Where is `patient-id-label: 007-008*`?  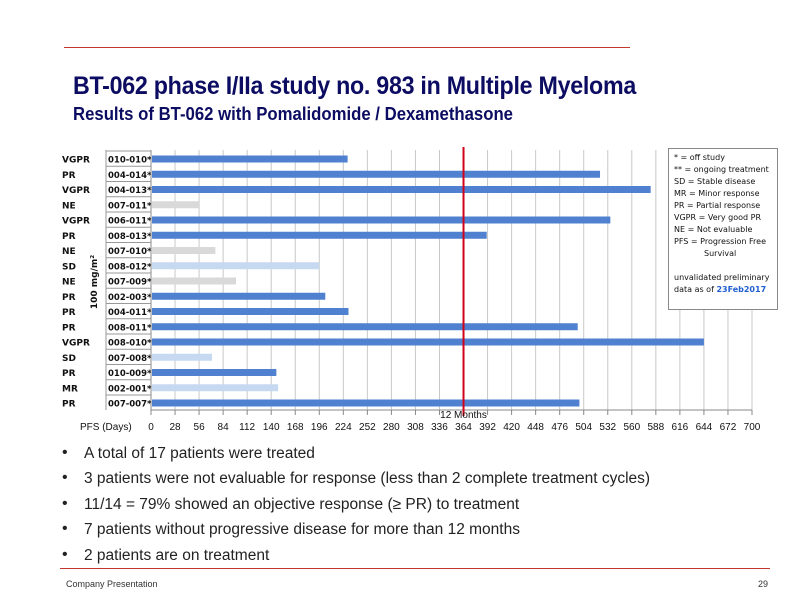
patient-id-label: 007-008* is located at coordinates (130, 359).